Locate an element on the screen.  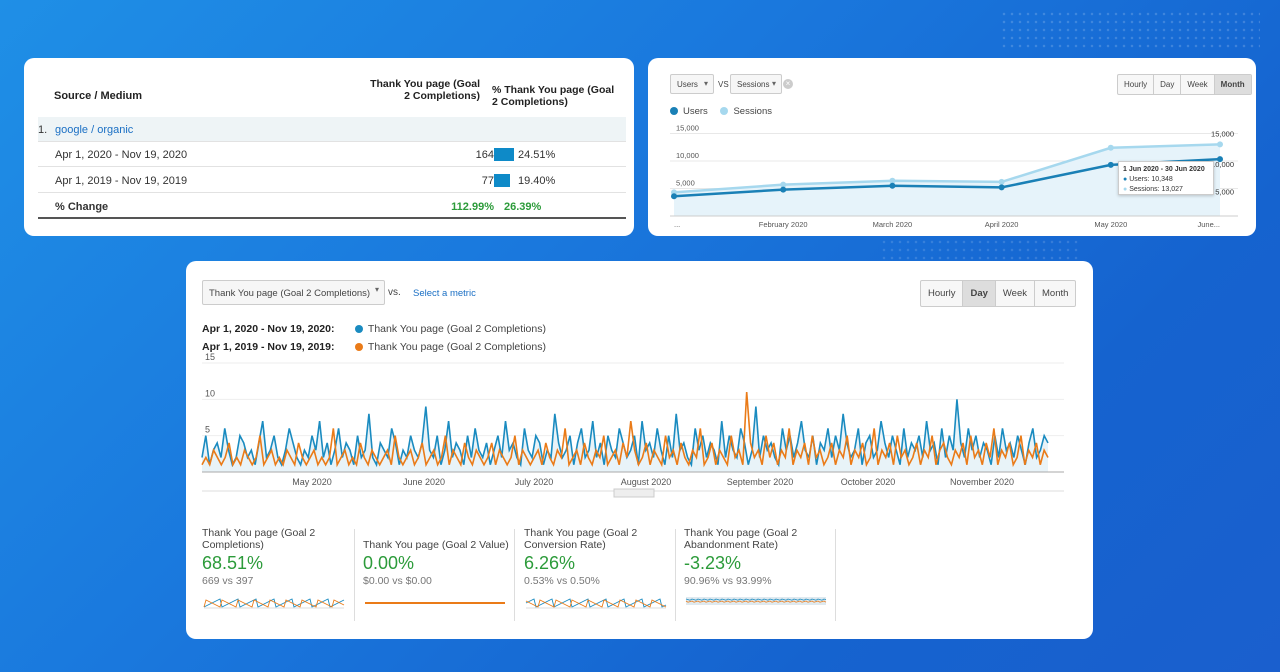
tooltip-sessions: Sessions: 13,027 is located at coordinates (1156, 189).